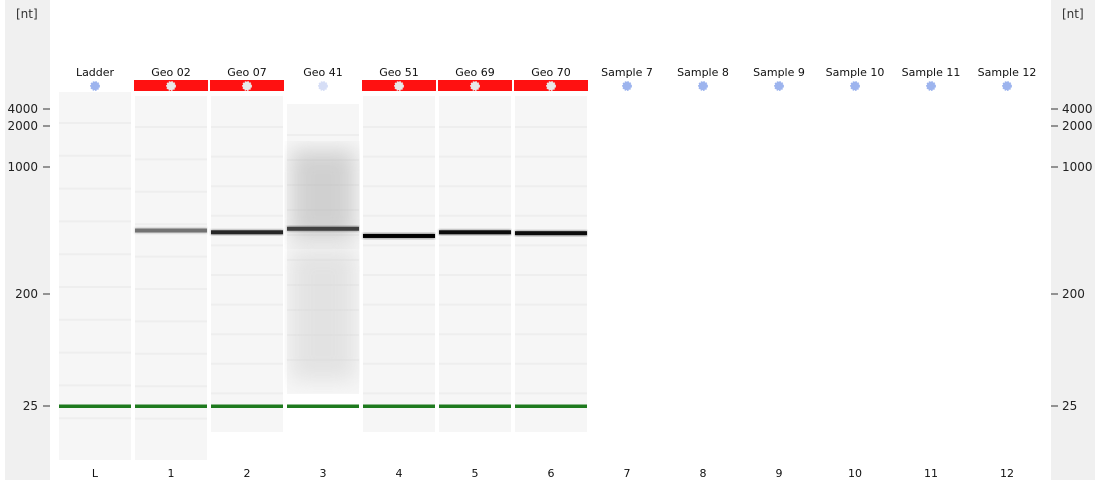  What do you see at coordinates (247, 473) in the screenshot?
I see `lane-number: 2` at bounding box center [247, 473].